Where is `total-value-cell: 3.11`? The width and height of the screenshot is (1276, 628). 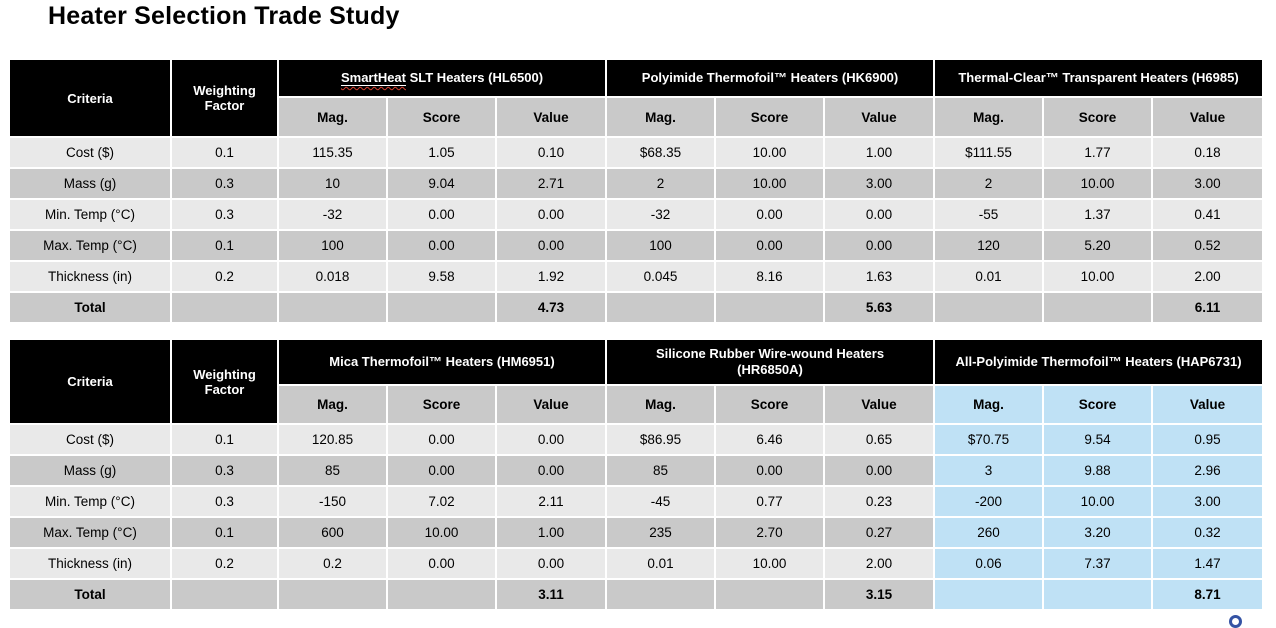
total-value-cell: 3.11 is located at coordinates (551, 594).